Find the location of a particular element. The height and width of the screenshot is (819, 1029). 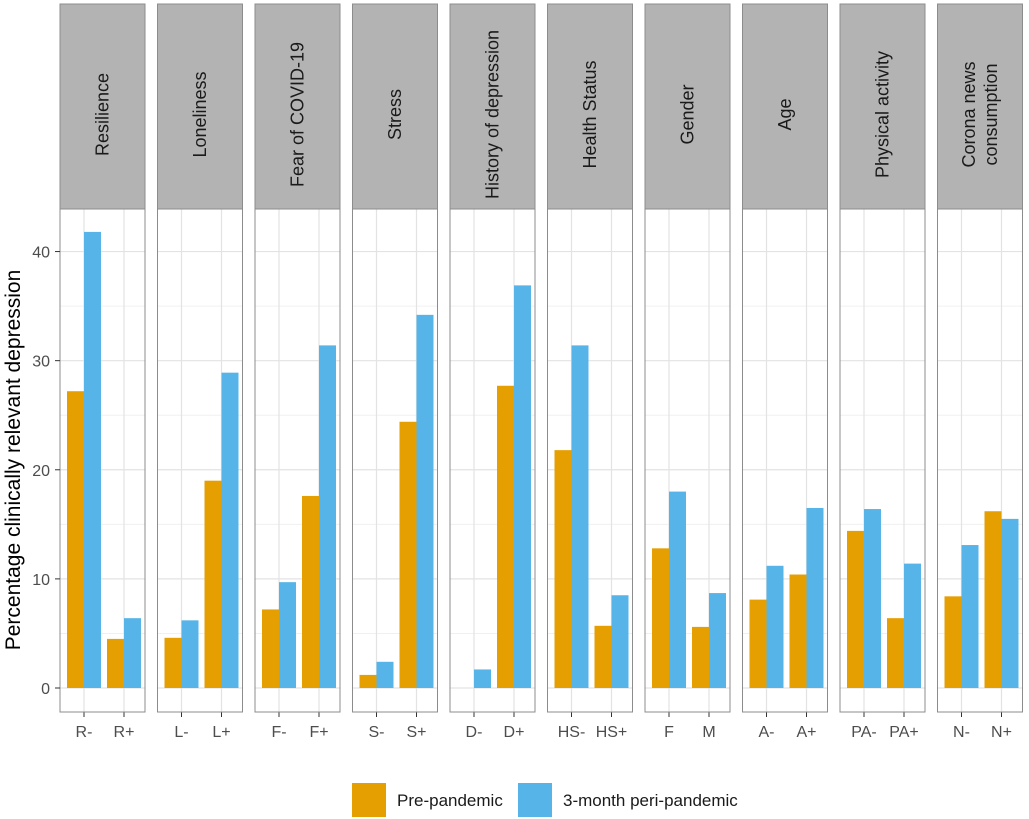

facet-panel: History of depression D- D+ is located at coordinates (492, 372).